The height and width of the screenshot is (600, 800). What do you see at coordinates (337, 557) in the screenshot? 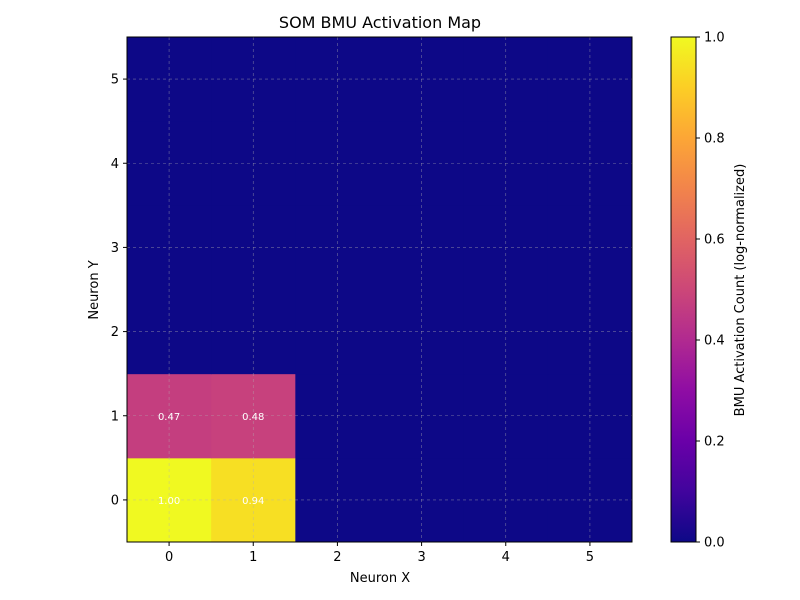
I see `x-tick-label: 2` at bounding box center [337, 557].